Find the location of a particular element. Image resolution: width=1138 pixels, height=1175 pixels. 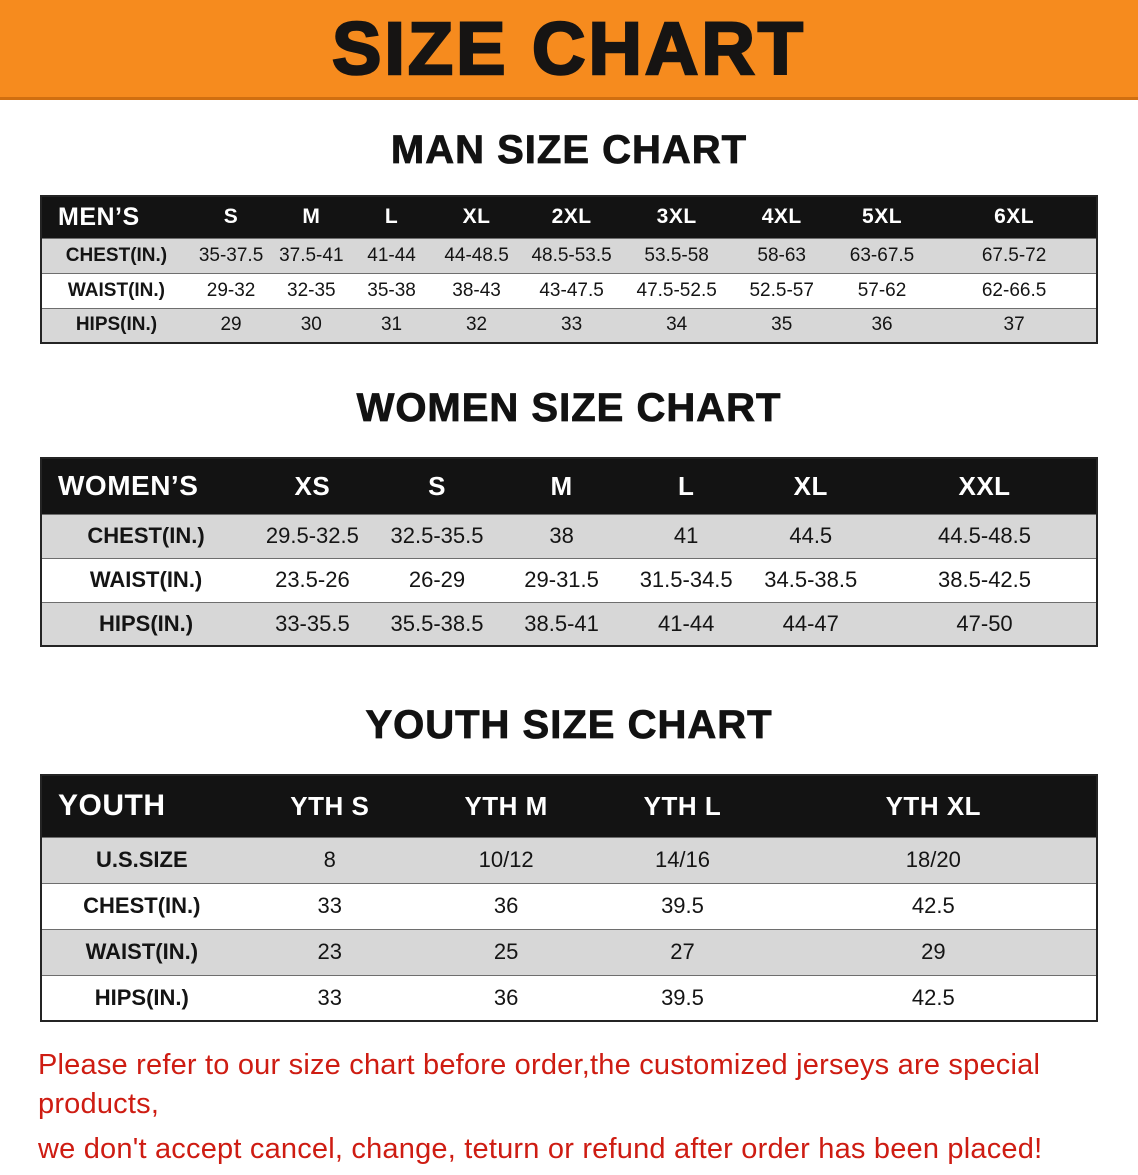

cell-value: 62-66.5 is located at coordinates (1014, 290).